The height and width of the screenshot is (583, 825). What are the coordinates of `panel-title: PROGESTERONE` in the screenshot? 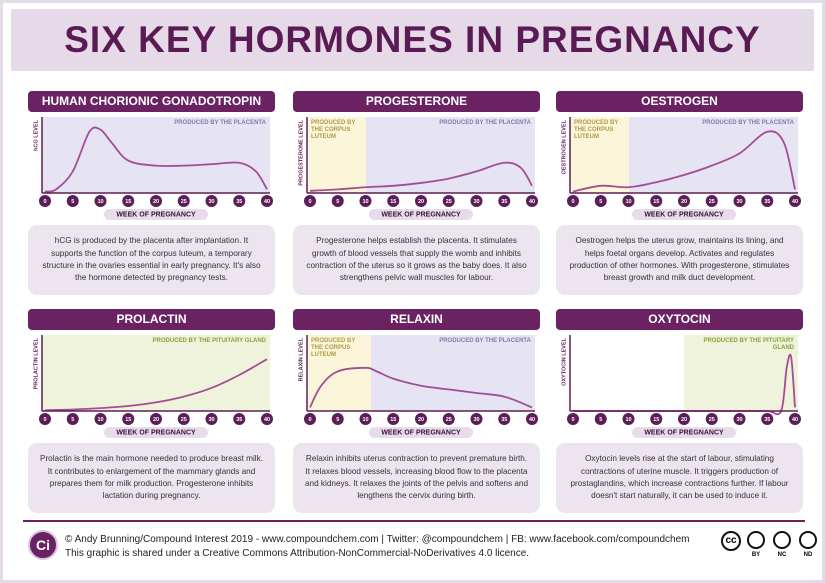 It's located at (416, 101).